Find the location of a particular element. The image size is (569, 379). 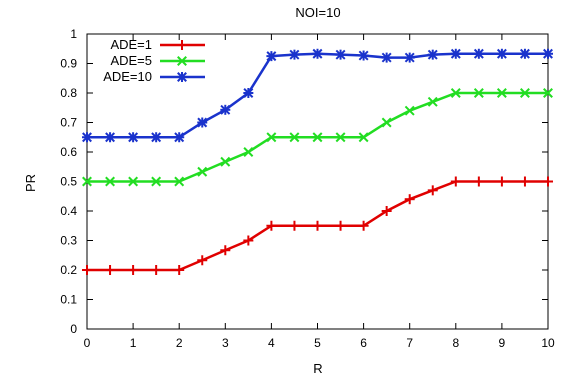

legend-label: ADE=5 is located at coordinates (131, 60).